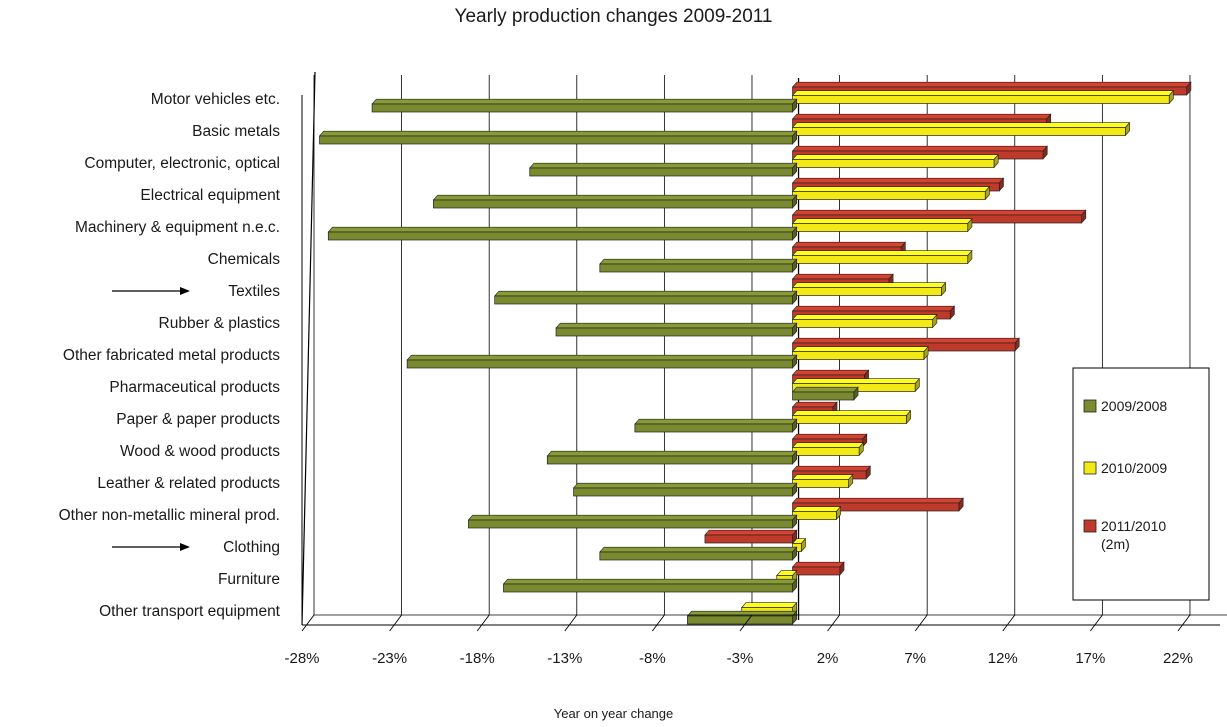 This screenshot has height=727, width=1227. I want to click on legend-label: (2m), so click(1115, 544).